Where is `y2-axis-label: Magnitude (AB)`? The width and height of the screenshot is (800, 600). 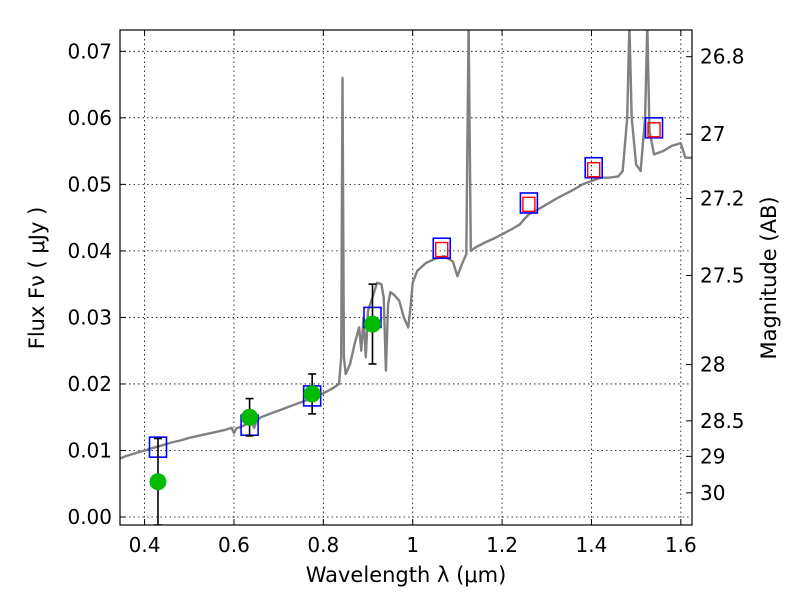 y2-axis-label: Magnitude (AB) is located at coordinates (769, 277).